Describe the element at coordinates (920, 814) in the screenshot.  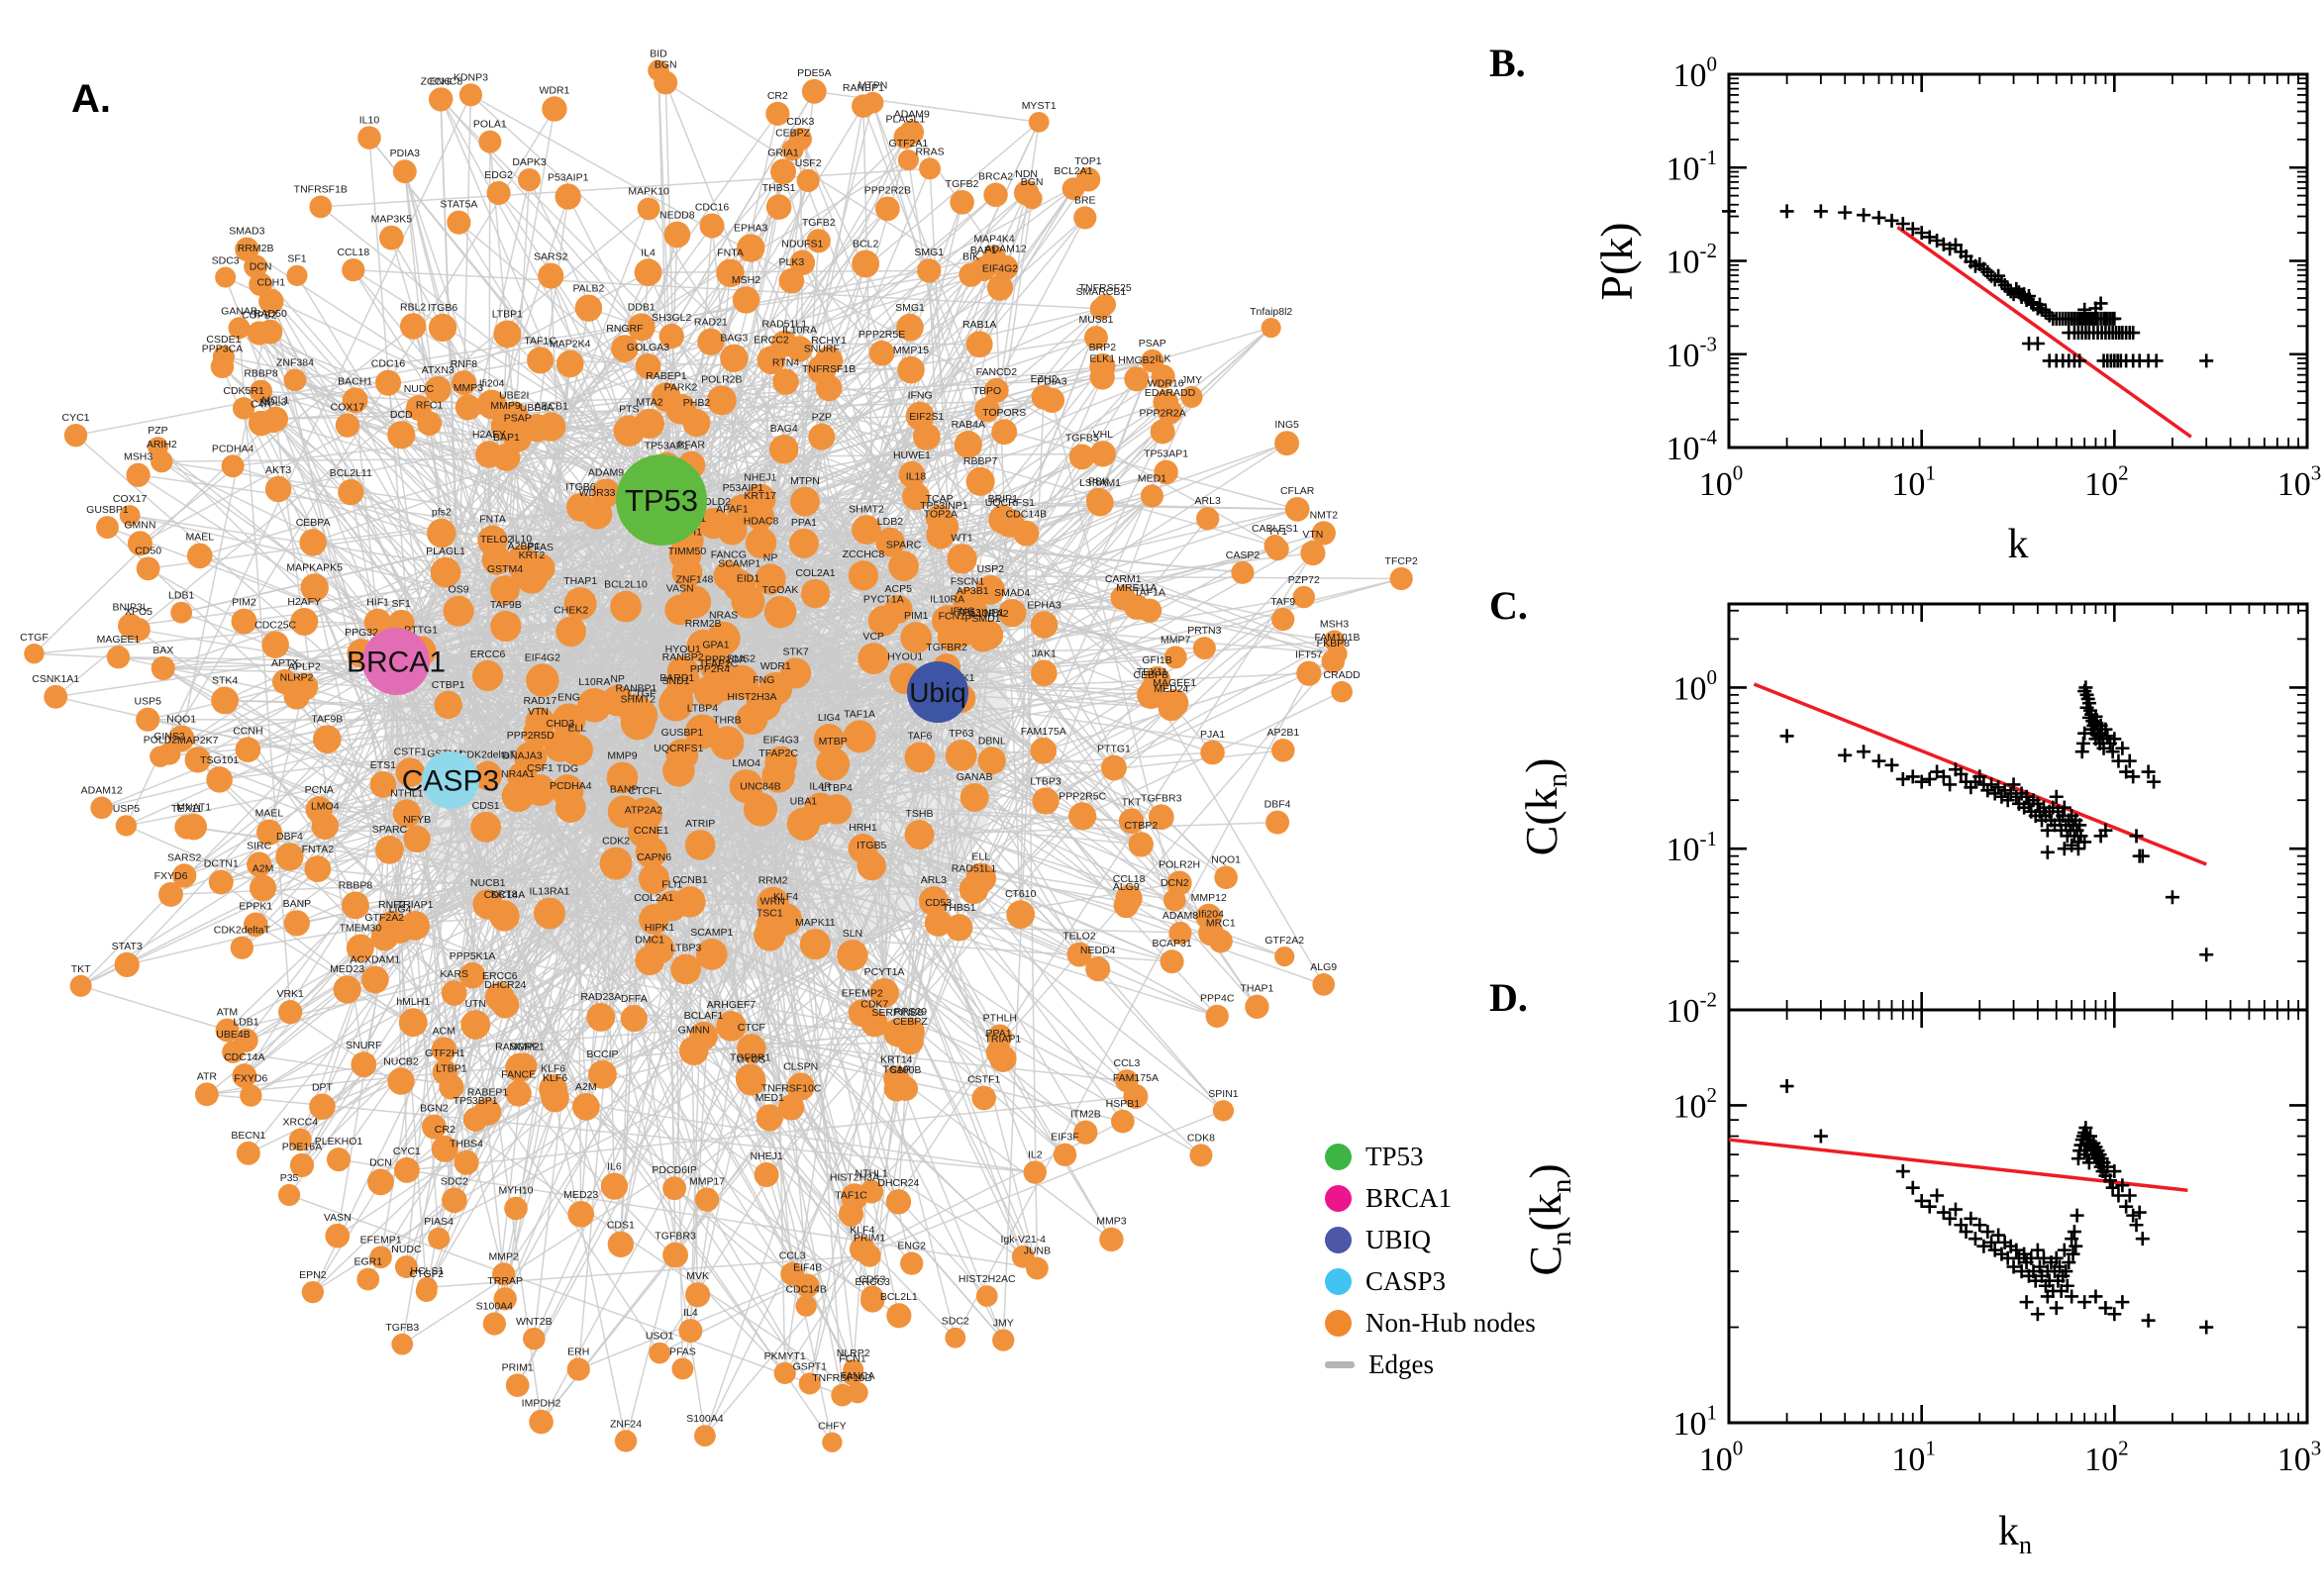
I see `network-node-label: TSHB` at that location.